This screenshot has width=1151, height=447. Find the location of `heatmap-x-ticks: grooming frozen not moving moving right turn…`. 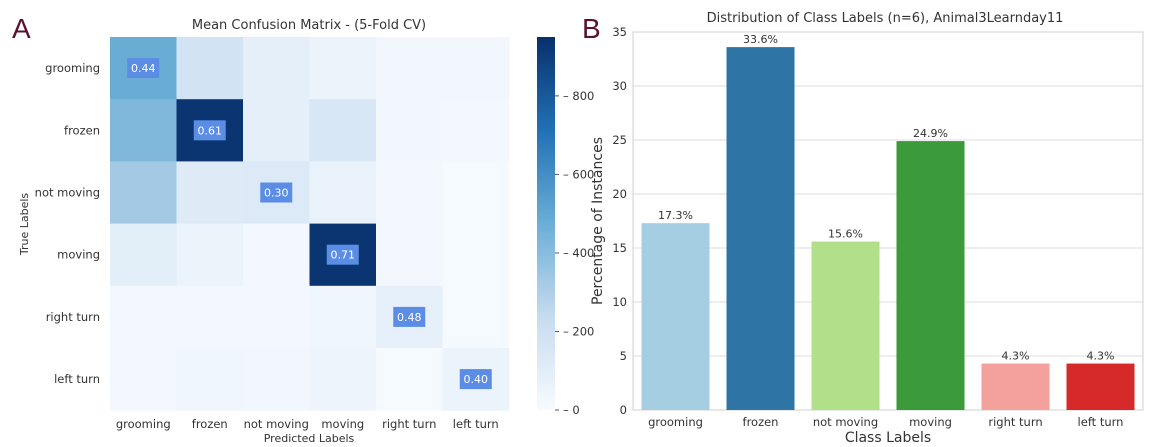

heatmap-x-ticks: grooming frozen not moving moving right turn… is located at coordinates (307, 424).